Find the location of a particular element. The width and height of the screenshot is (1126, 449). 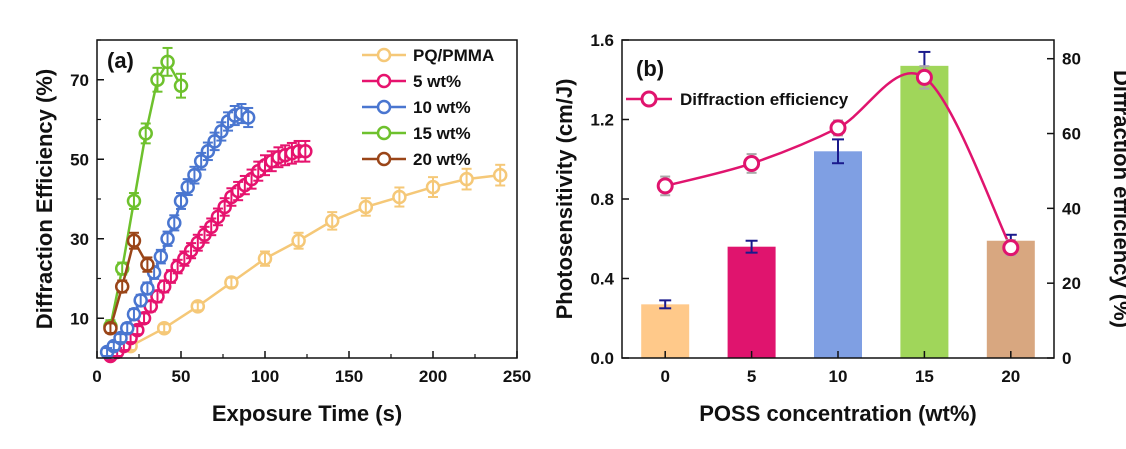

x-tick-label: 20 is located at coordinates (1010, 376).